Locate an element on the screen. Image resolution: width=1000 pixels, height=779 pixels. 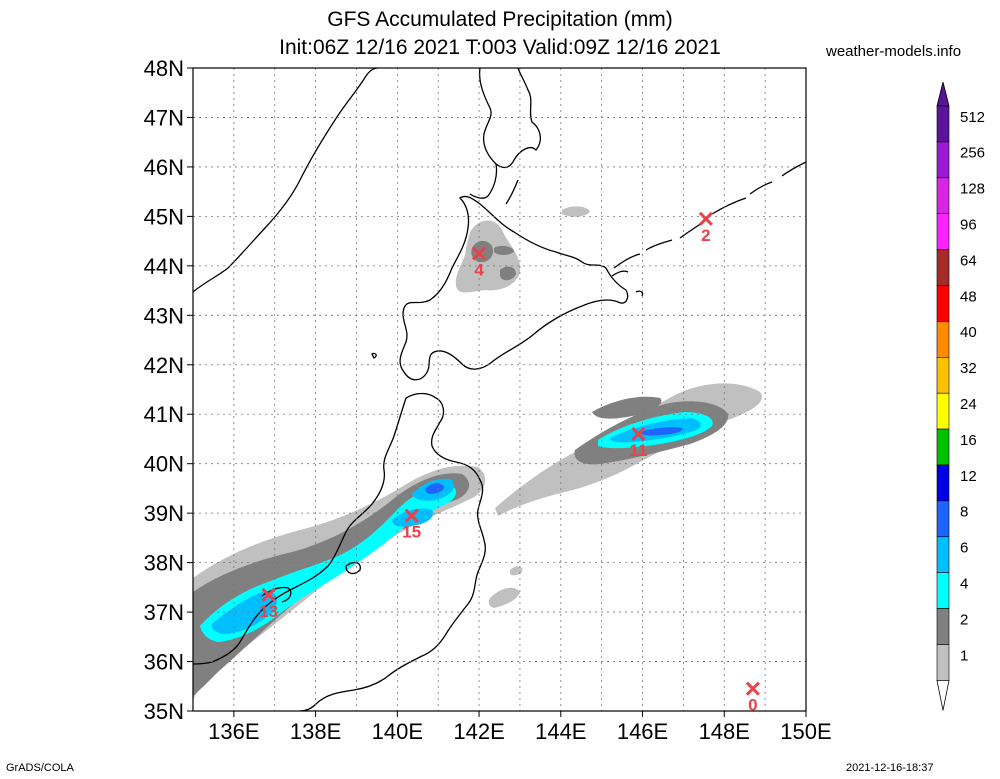
lat-label: 45N is located at coordinates (164, 216).